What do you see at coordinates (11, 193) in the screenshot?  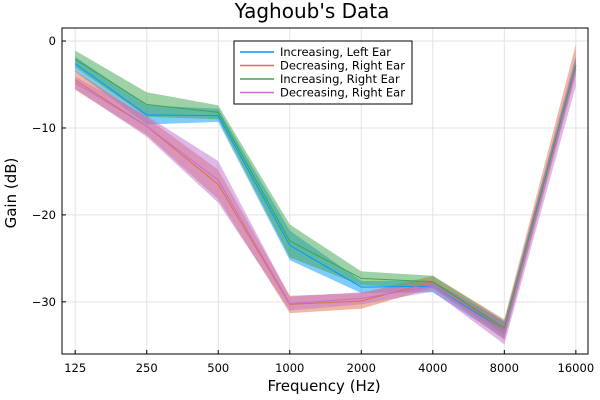 I see `y-axis-label: Gain (dB)` at bounding box center [11, 193].